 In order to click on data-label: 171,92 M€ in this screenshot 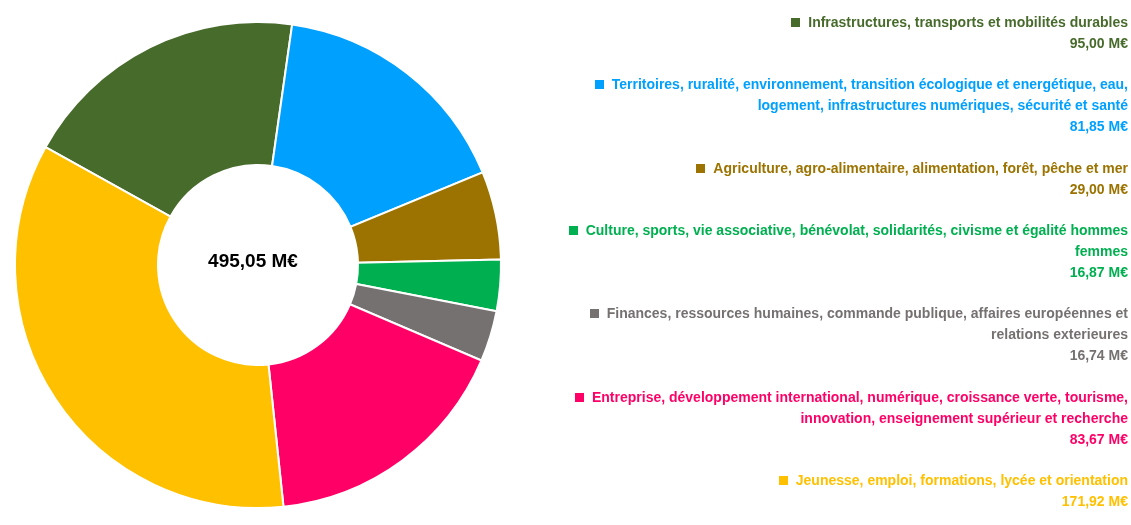, I will do `click(1094, 501)`.